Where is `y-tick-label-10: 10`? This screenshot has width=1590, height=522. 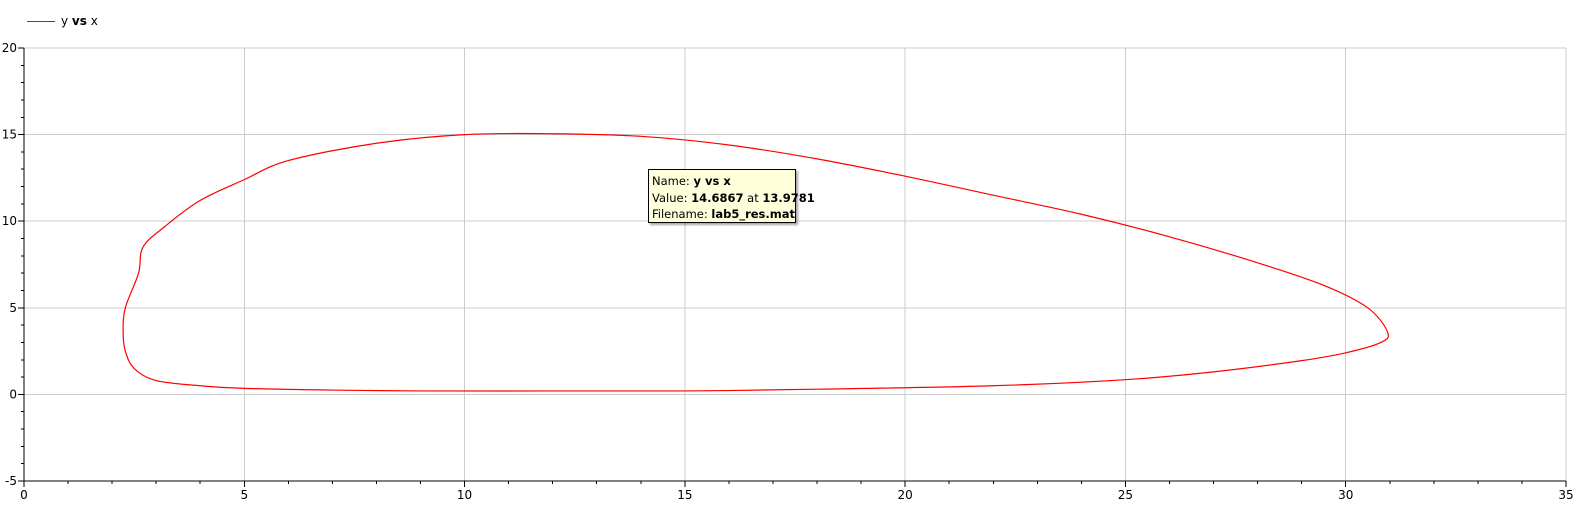 y-tick-label-10: 10 is located at coordinates (9, 221).